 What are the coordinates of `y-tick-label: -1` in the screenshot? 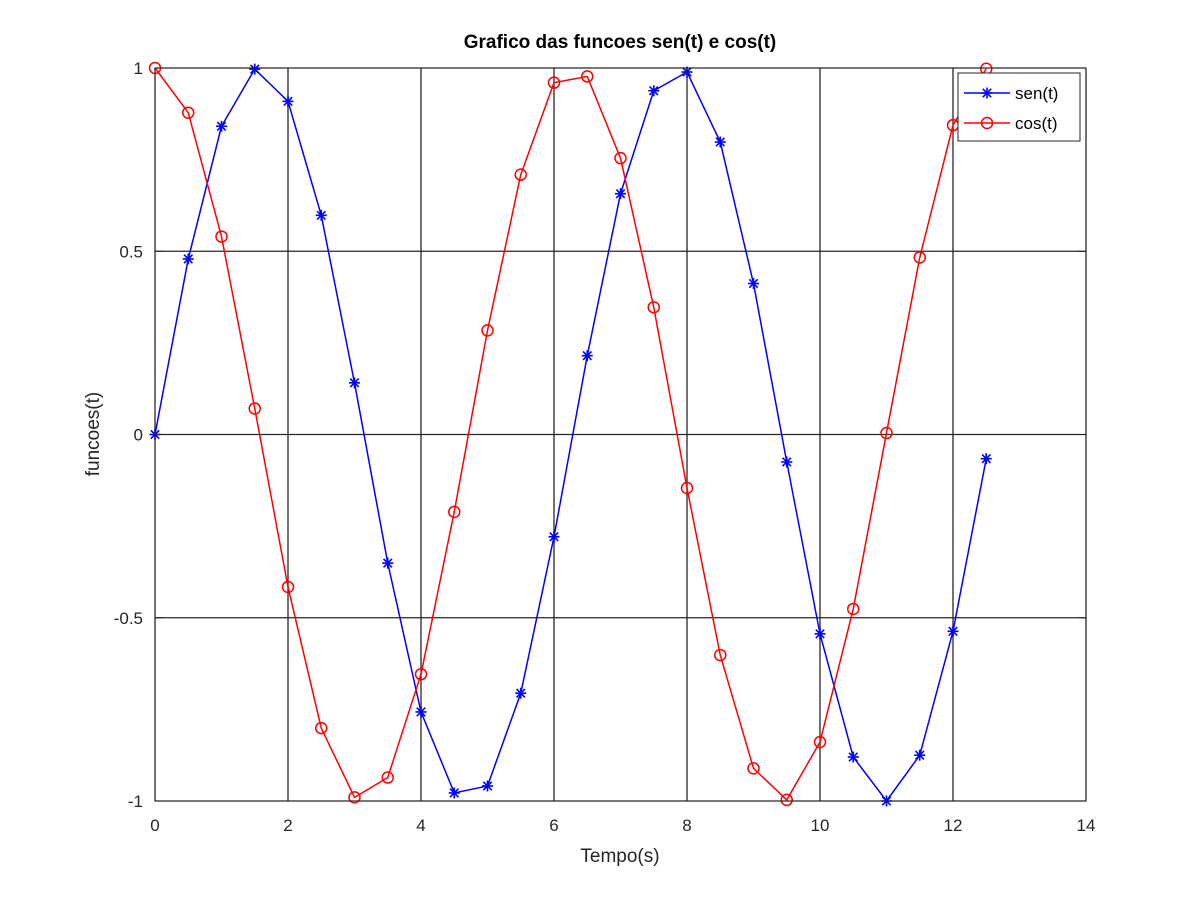 It's located at (135, 801).